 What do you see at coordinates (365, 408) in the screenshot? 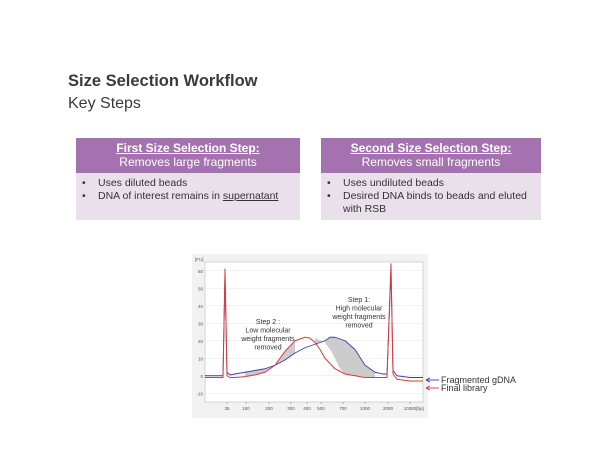
I see `x-tick-label: 1000` at bounding box center [365, 408].